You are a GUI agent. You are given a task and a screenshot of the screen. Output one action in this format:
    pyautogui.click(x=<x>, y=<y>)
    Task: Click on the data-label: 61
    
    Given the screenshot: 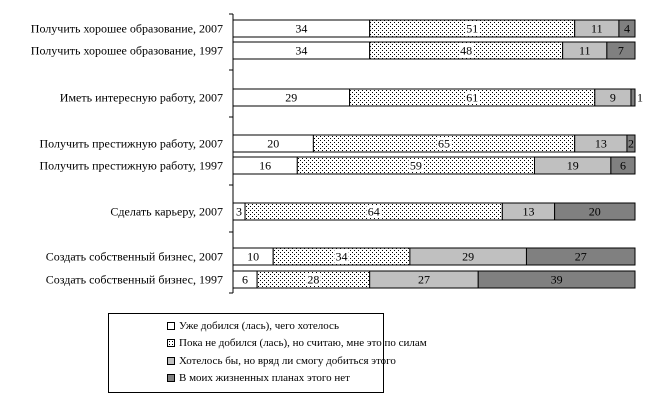 What is the action you would take?
    pyautogui.click(x=472, y=98)
    